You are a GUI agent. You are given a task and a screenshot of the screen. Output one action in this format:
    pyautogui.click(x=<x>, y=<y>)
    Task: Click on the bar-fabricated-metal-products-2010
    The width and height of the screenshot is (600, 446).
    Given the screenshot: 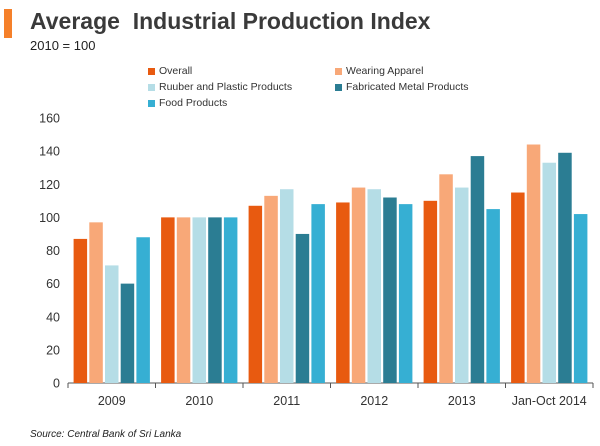 What is the action you would take?
    pyautogui.click(x=215, y=300)
    